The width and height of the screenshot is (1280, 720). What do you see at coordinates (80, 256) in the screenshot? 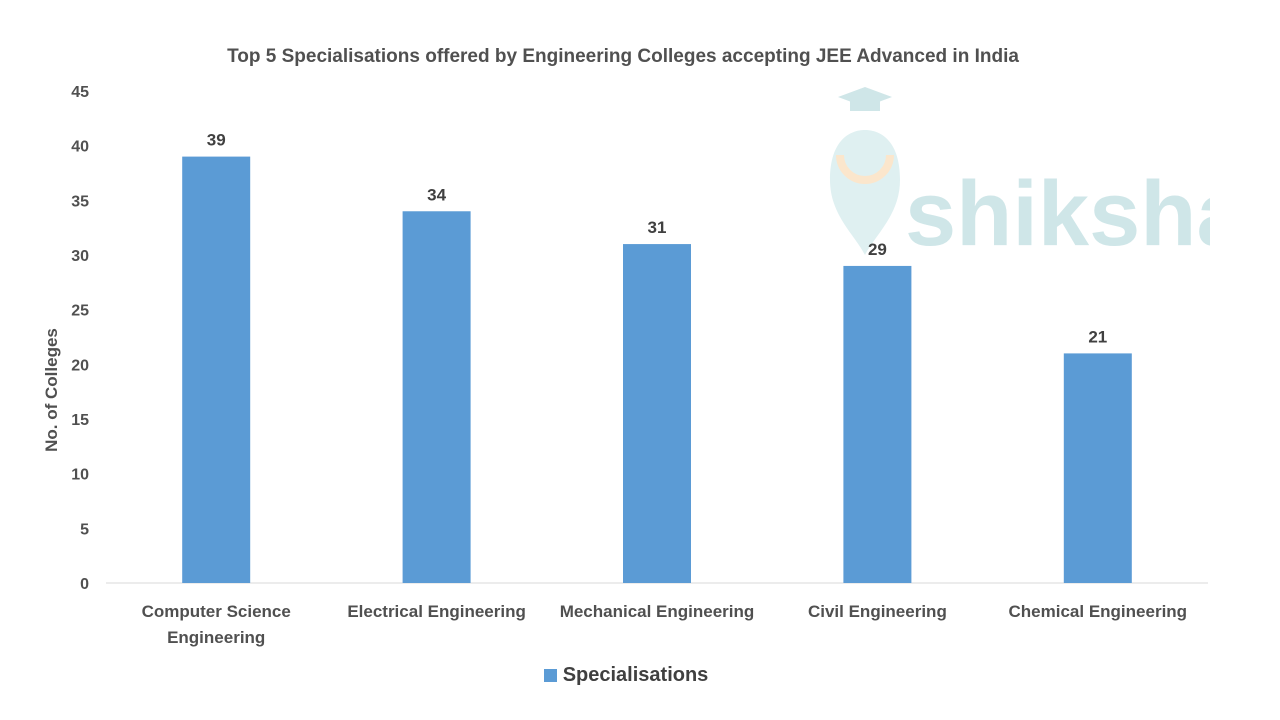
I see `y-tick-label: 30` at bounding box center [80, 256].